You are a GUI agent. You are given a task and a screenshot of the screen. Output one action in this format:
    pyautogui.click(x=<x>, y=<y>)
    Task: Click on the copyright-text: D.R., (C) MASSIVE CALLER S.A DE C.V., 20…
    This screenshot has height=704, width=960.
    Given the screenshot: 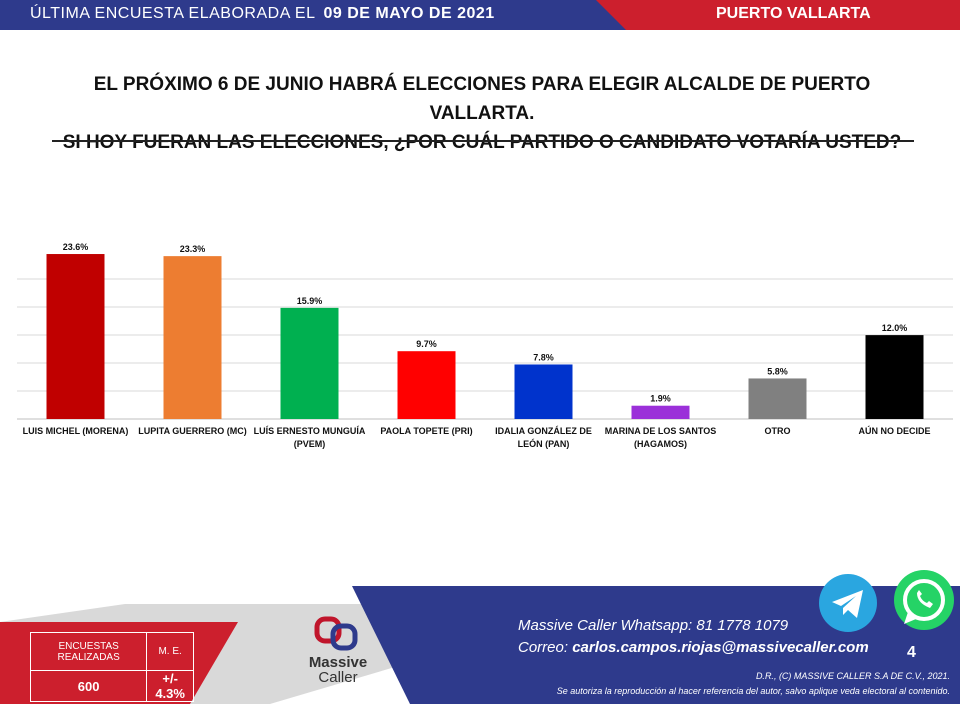 What is the action you would take?
    pyautogui.click(x=852, y=676)
    